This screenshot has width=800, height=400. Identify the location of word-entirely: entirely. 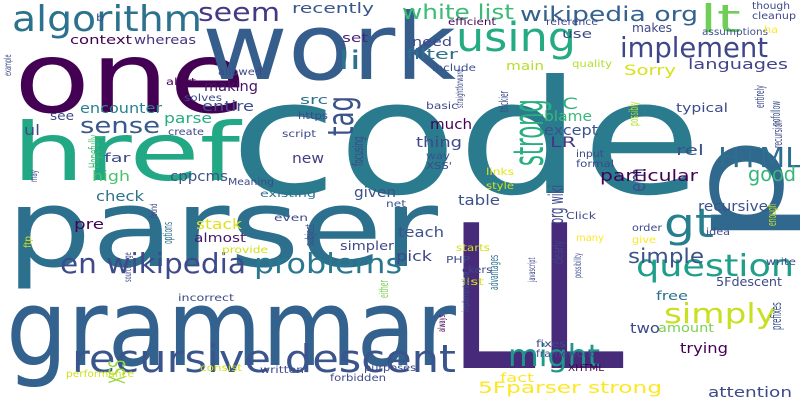
(760, 96).